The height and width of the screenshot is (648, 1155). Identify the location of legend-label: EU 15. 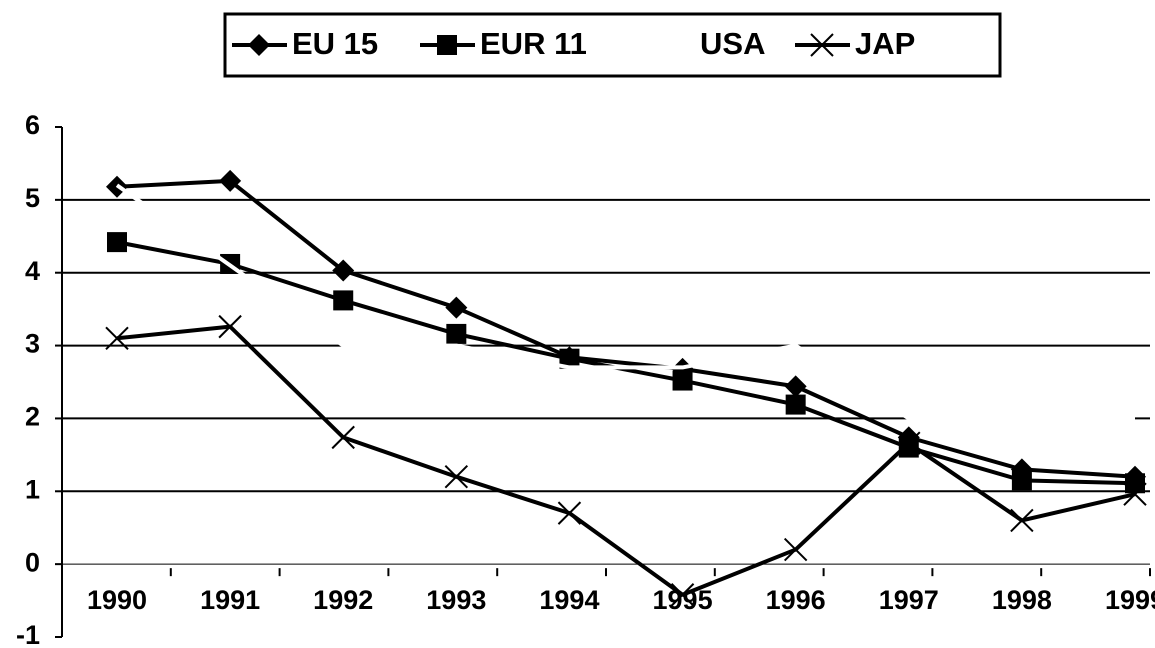
(335, 43).